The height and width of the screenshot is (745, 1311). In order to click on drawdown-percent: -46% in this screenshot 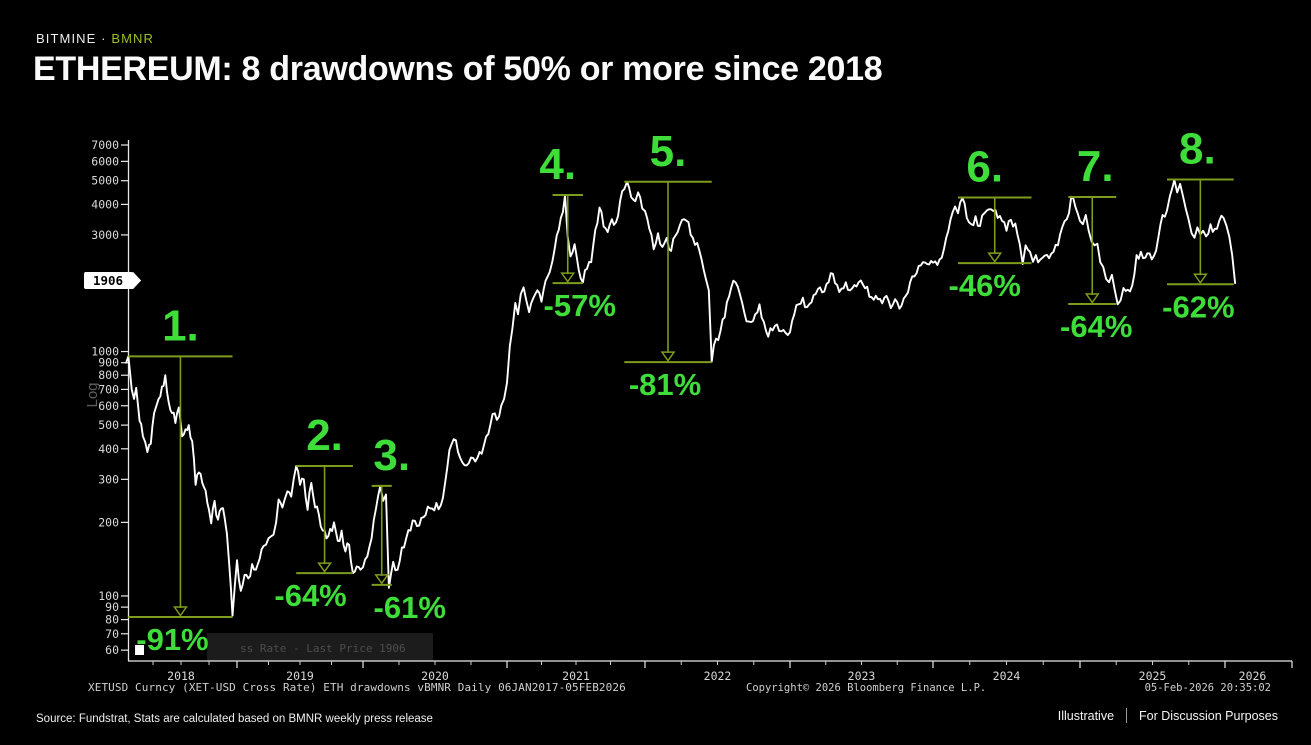, I will do `click(985, 285)`.